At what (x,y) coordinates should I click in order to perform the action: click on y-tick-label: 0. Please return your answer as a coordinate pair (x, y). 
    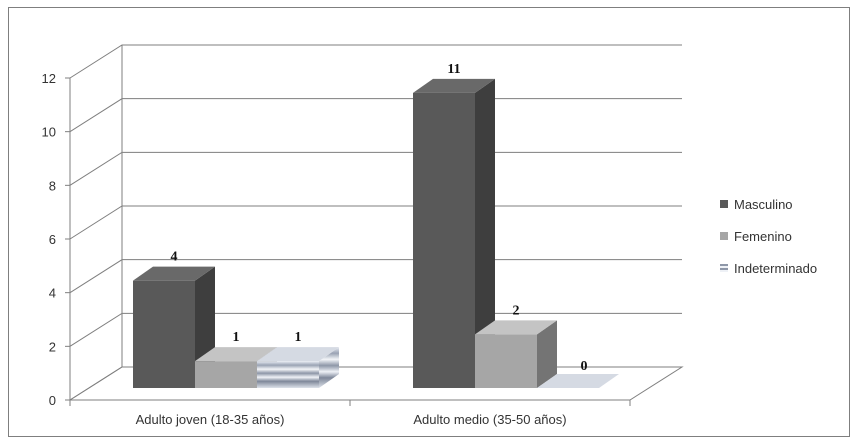
    Looking at the image, I should click on (52, 400).